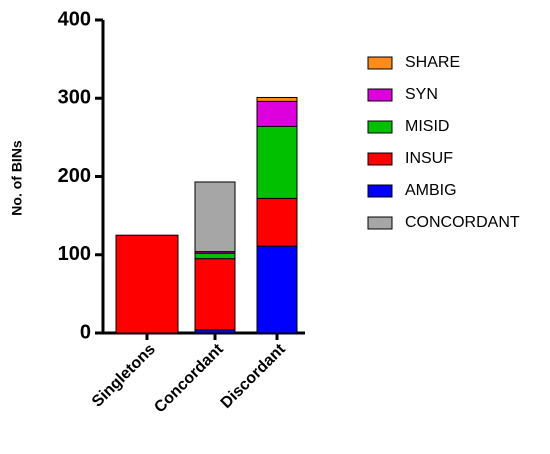 The width and height of the screenshot is (550, 454). I want to click on legend-label: CONCORDANT, so click(462, 222).